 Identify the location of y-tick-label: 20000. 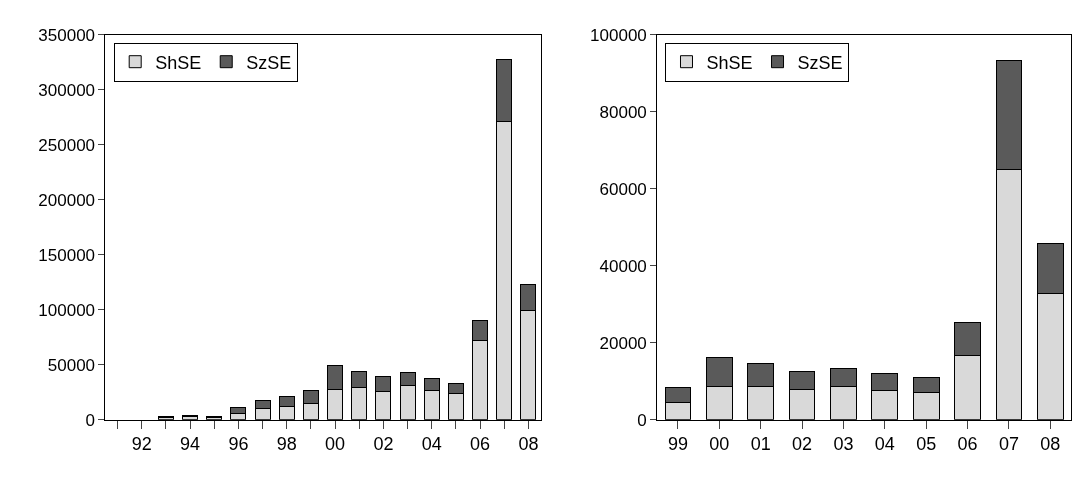
(623, 343).